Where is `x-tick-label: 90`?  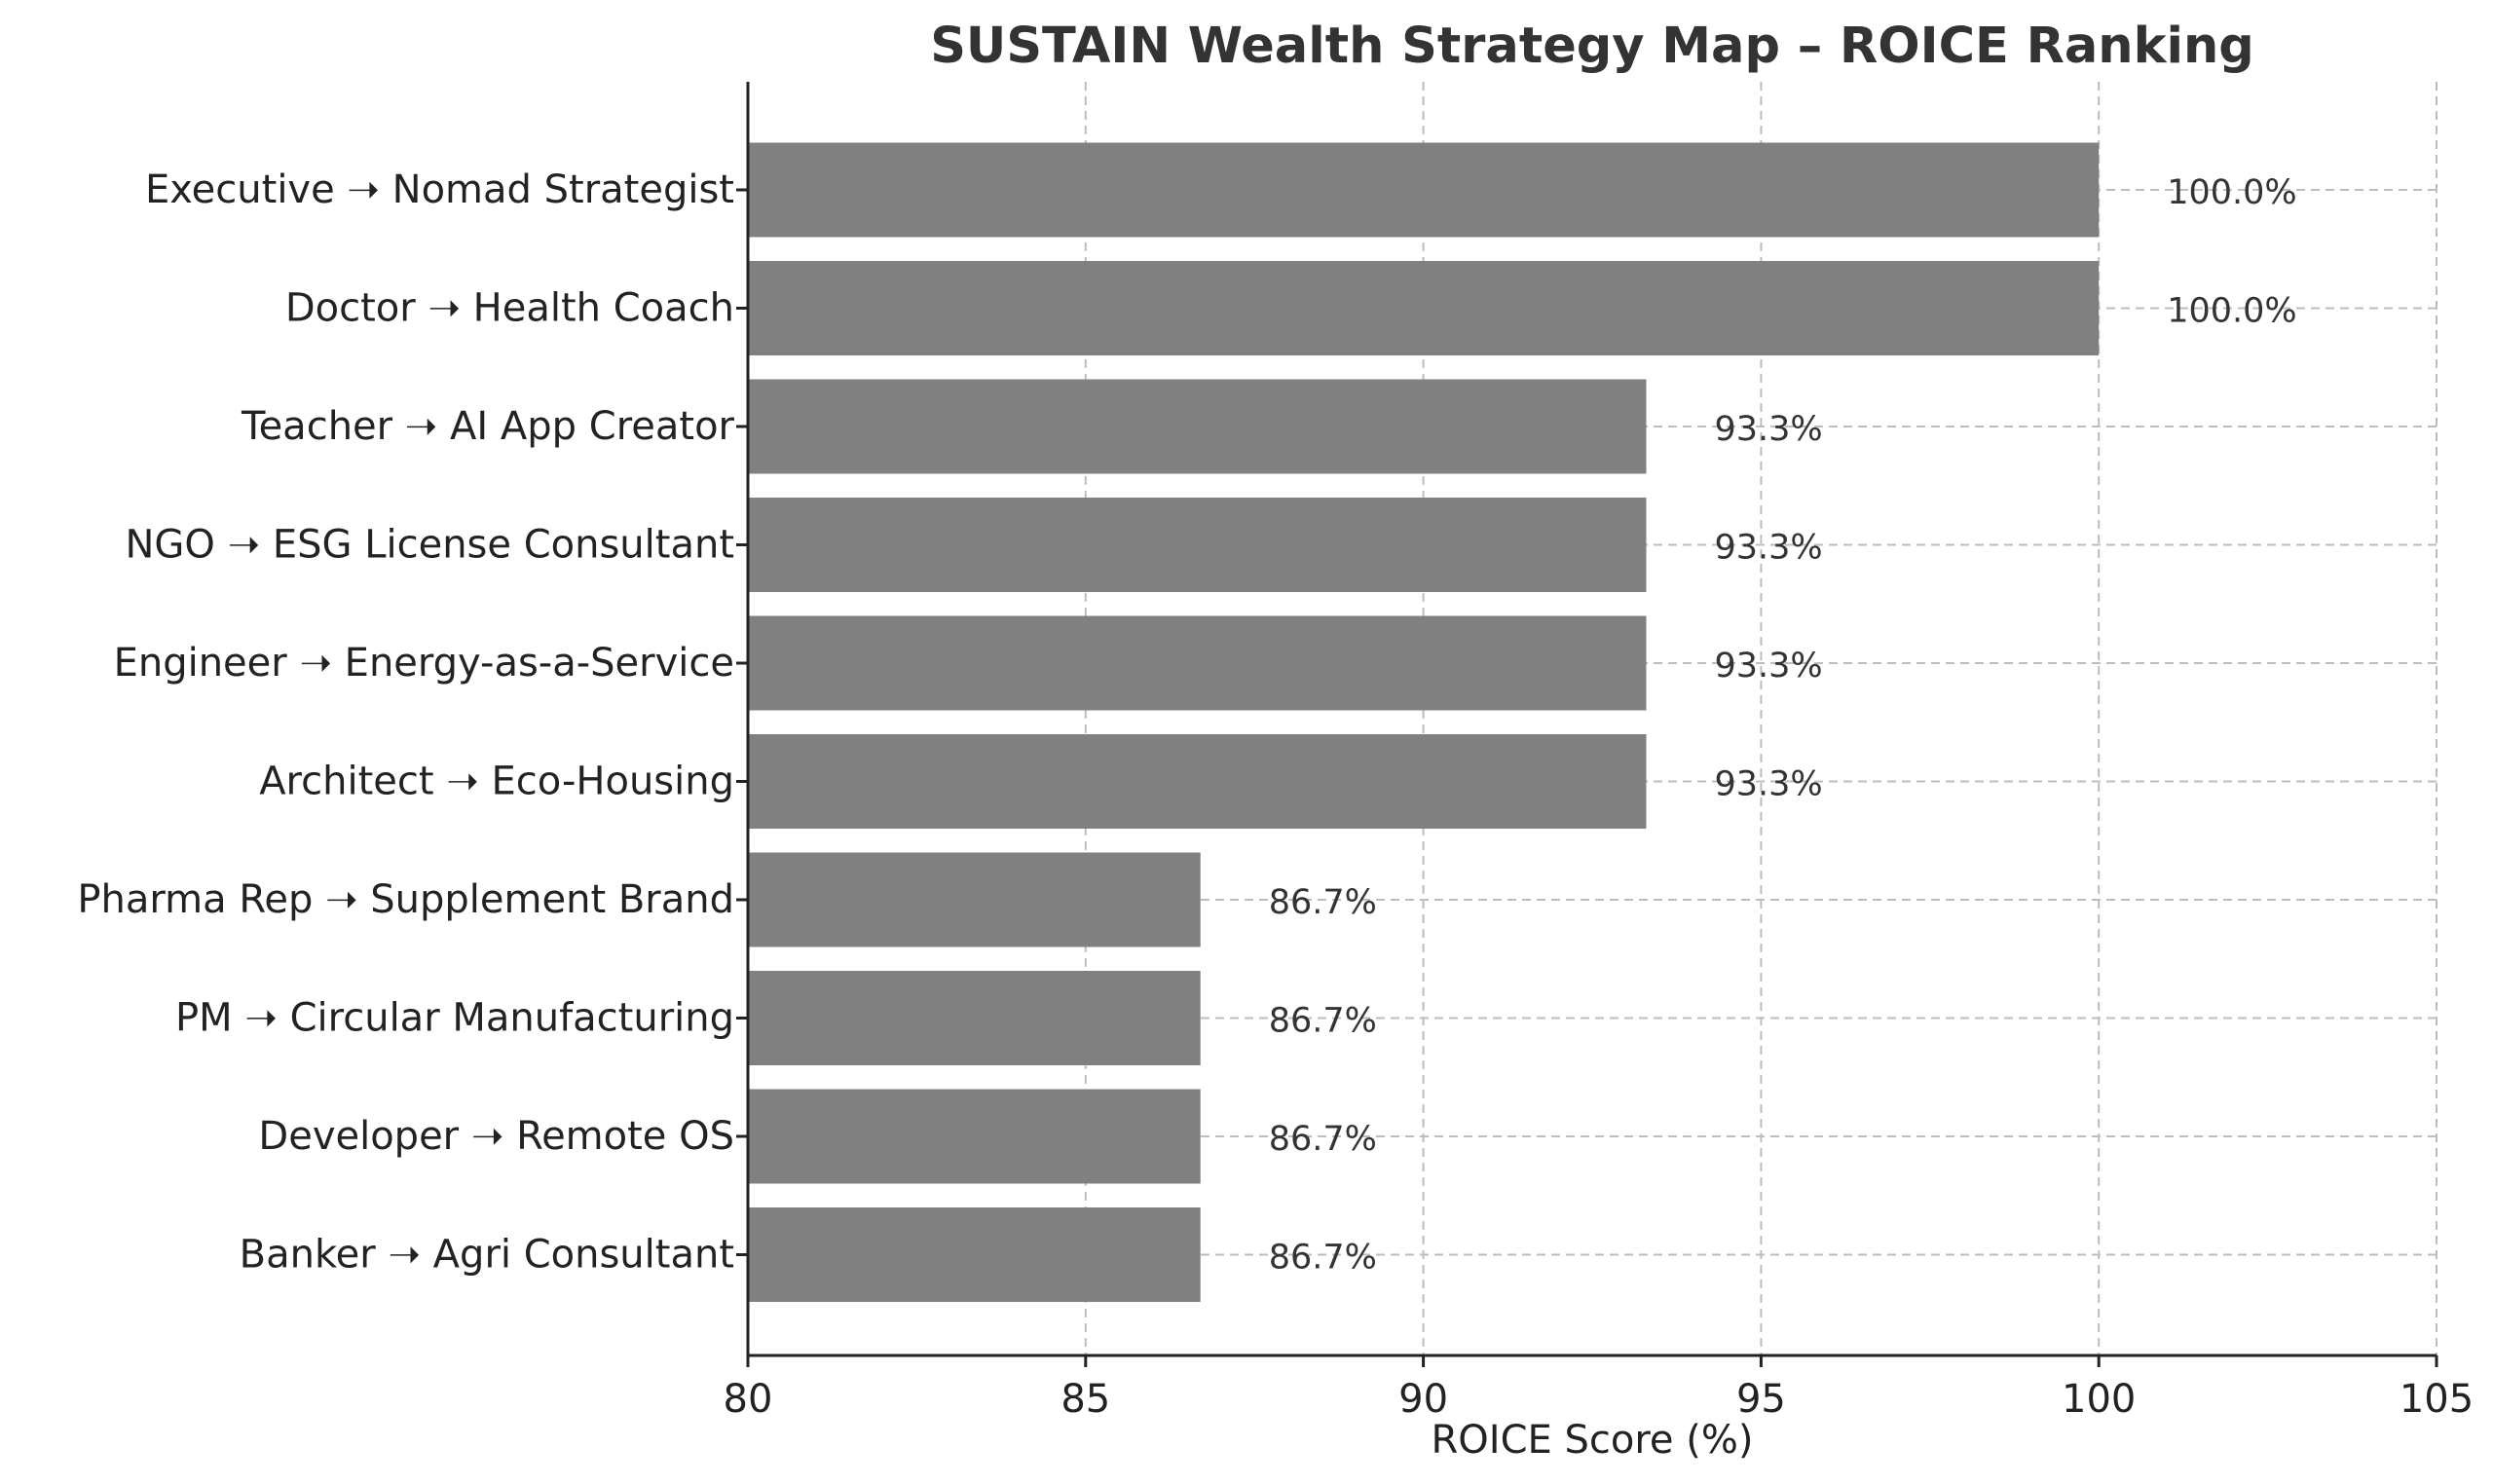
x-tick-label: 90 is located at coordinates (1423, 1399).